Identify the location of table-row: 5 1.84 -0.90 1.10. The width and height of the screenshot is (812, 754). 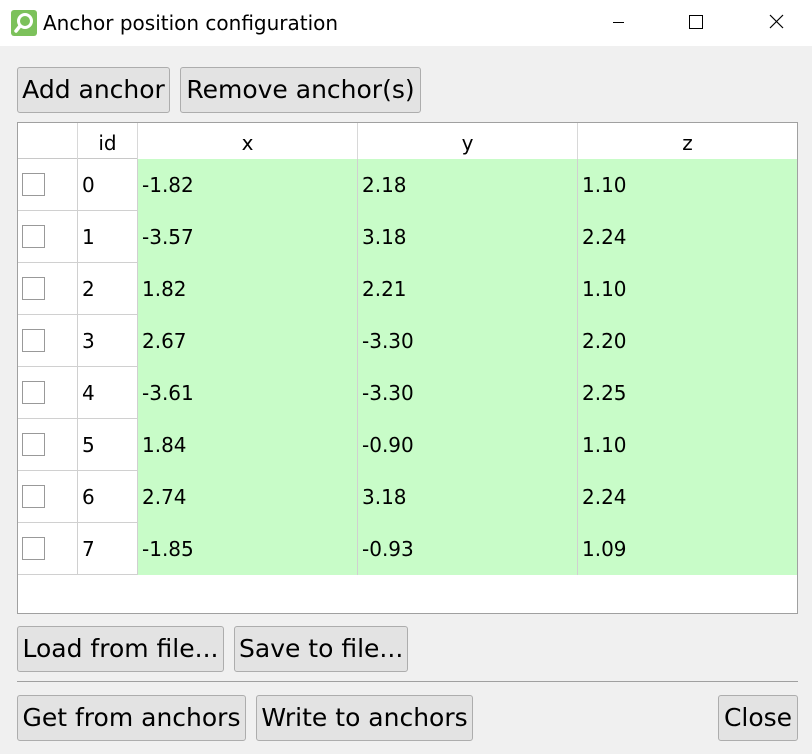
(407, 445).